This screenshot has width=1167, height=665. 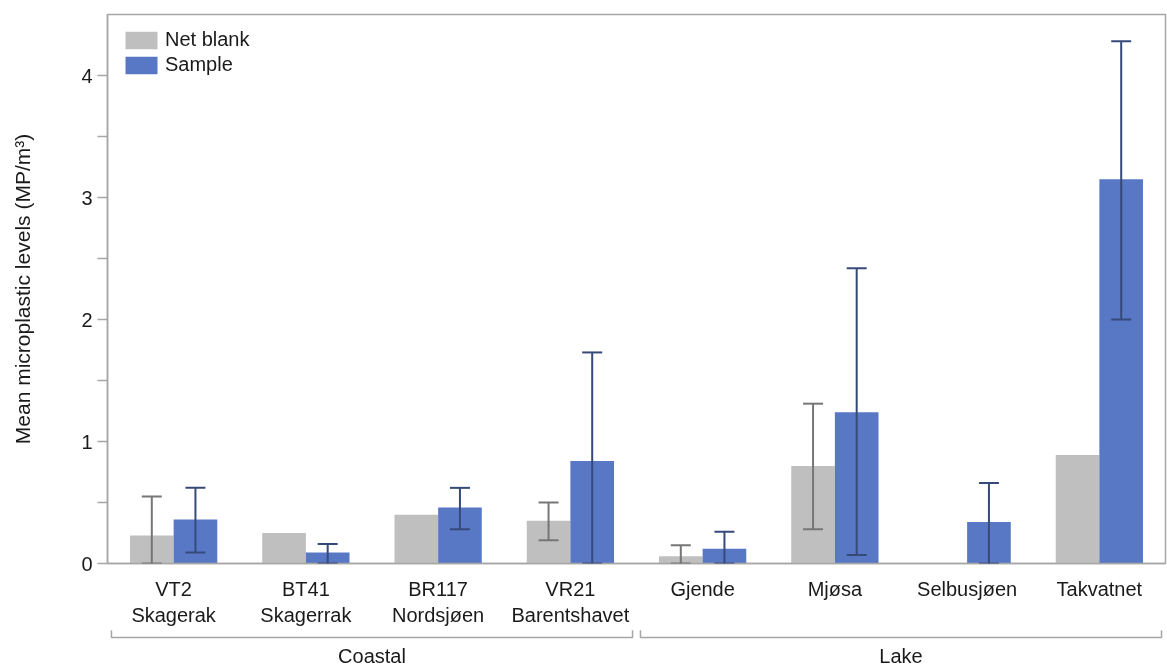 What do you see at coordinates (87, 197) in the screenshot?
I see `y-tick-label: 3` at bounding box center [87, 197].